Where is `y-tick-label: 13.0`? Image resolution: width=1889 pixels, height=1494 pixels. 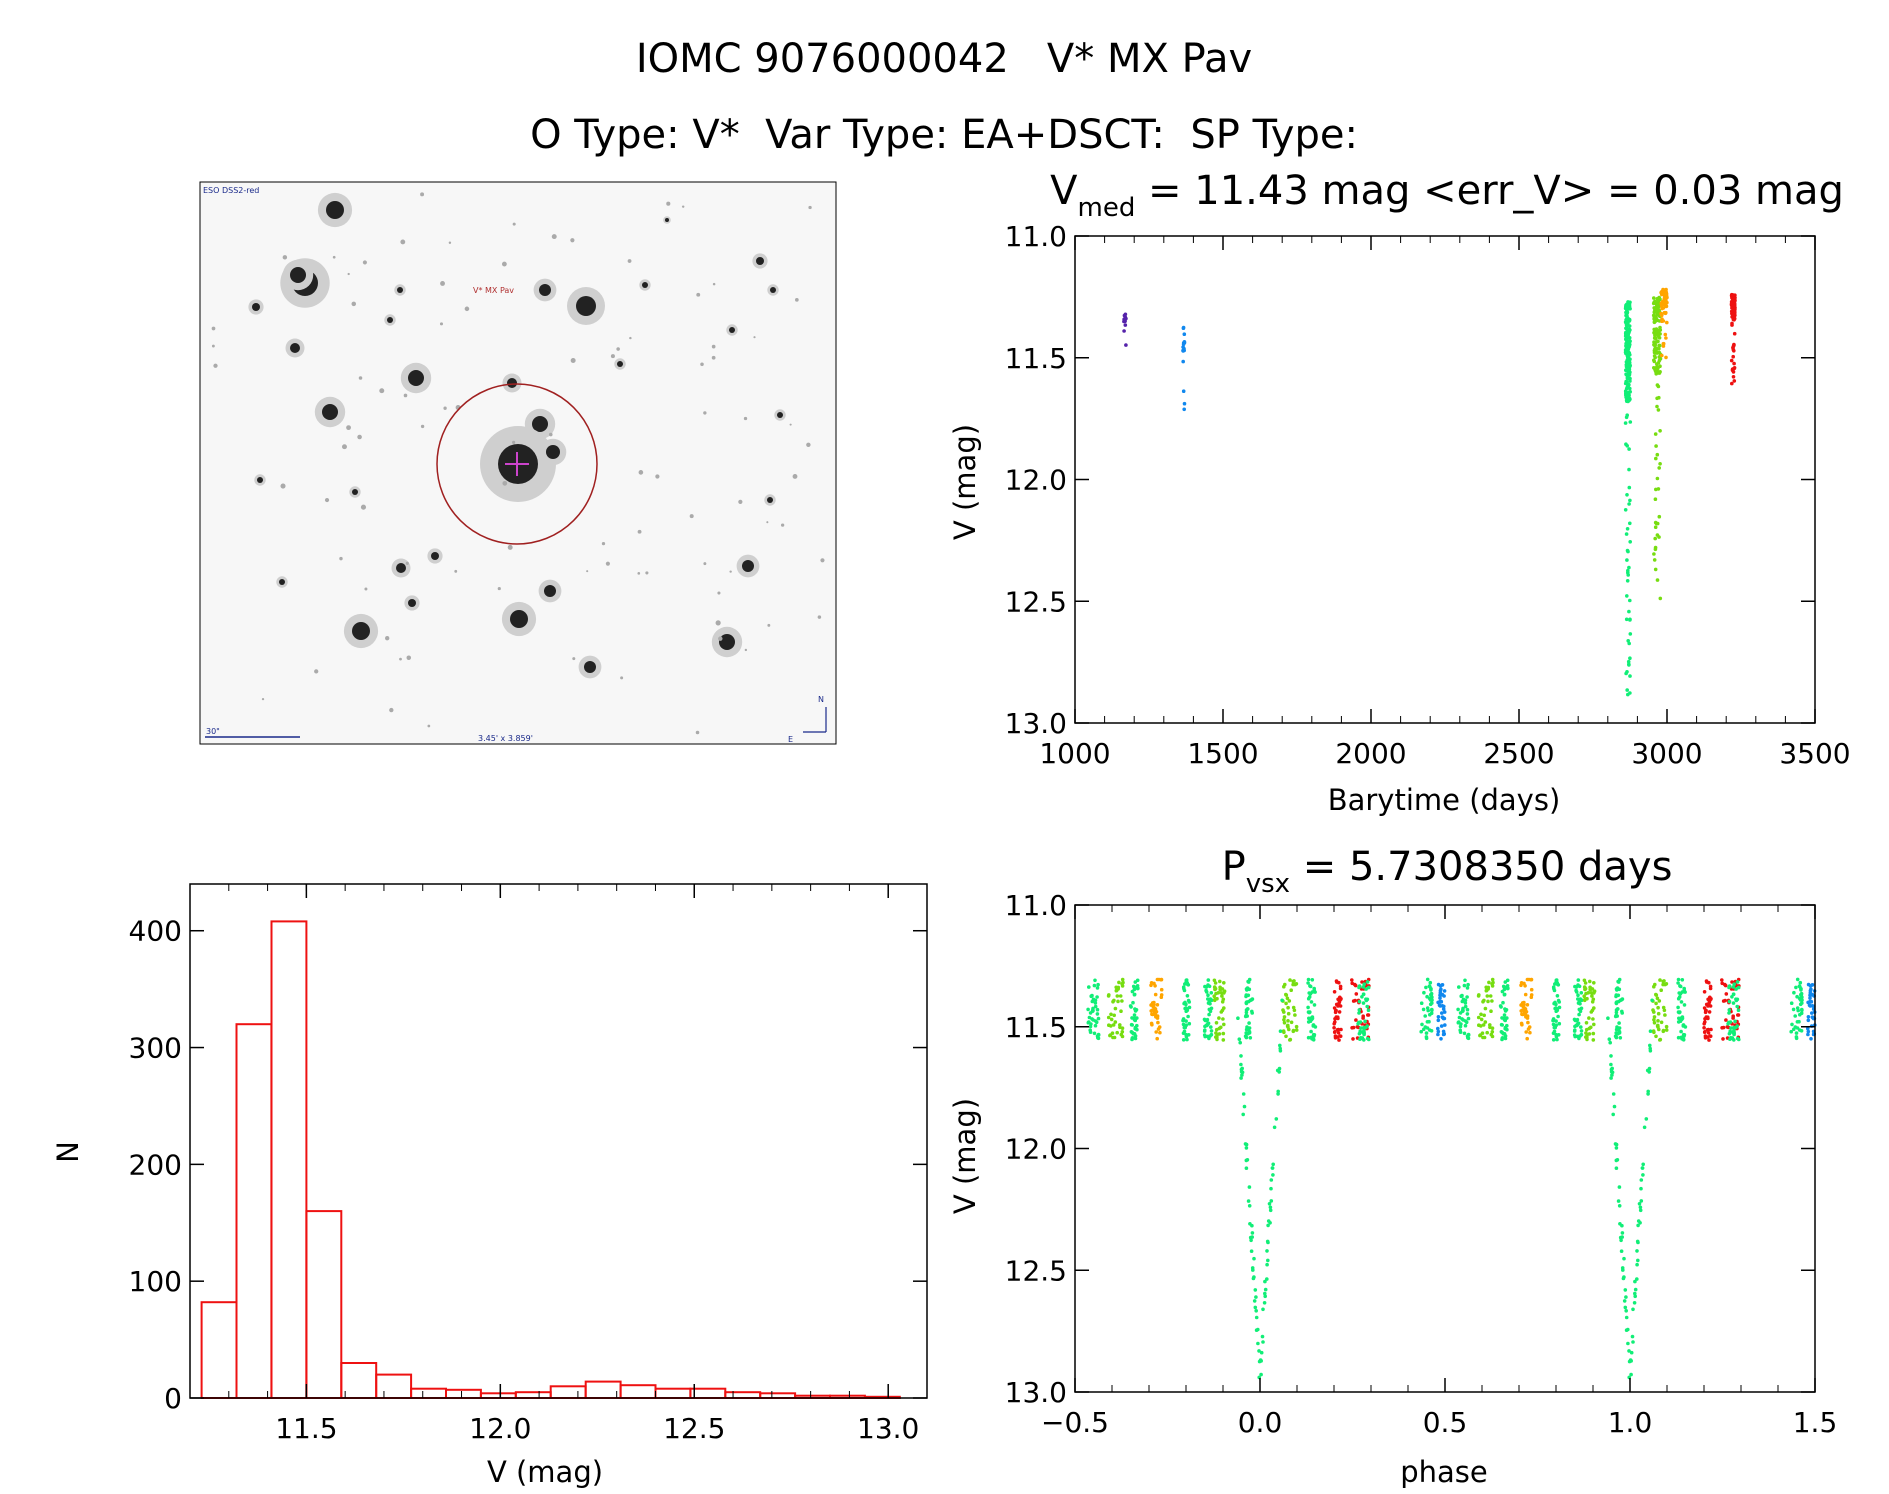 y-tick-label: 13.0 is located at coordinates (1036, 1392).